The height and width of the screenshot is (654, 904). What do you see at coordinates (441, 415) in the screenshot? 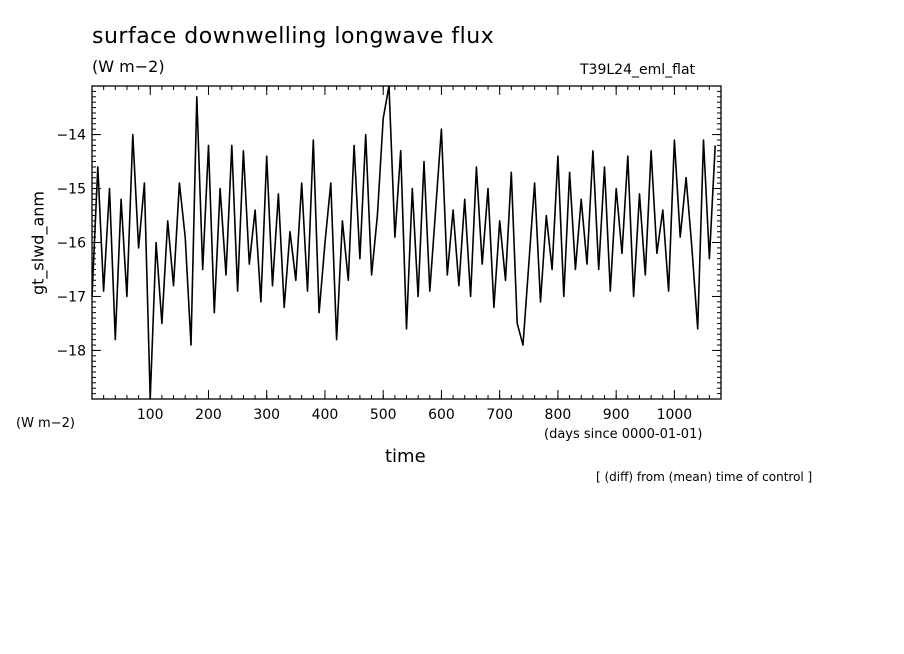
I see `x-tick-label: 600` at bounding box center [441, 415].